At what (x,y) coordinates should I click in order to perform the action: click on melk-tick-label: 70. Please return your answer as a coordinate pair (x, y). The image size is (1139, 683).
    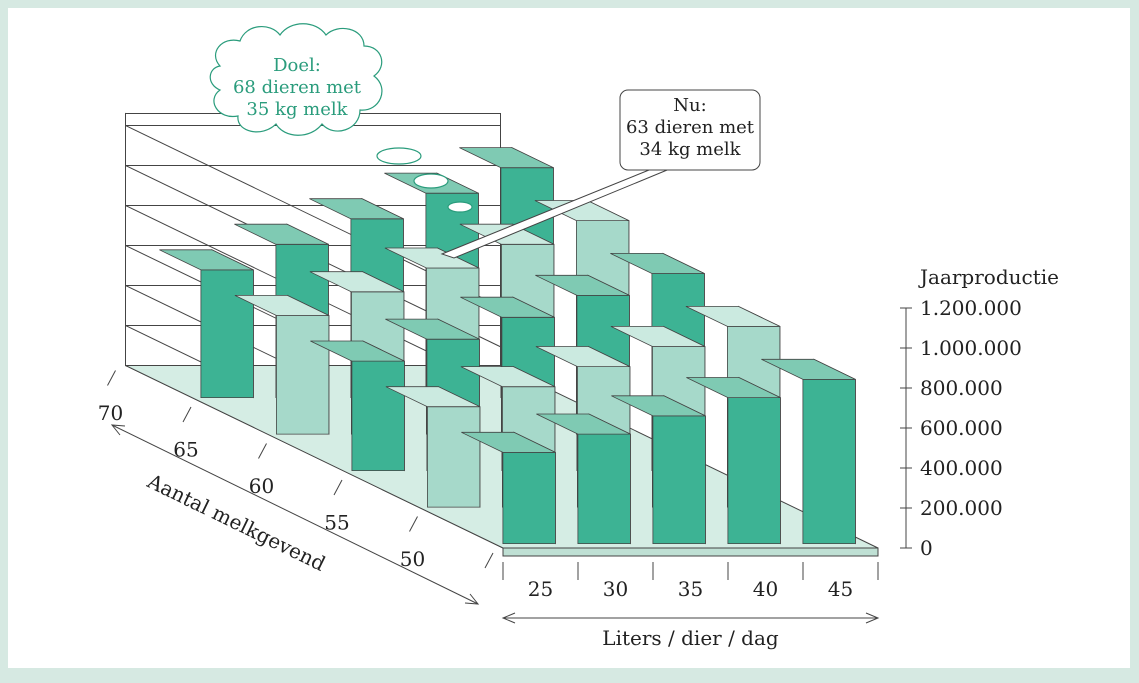
    Looking at the image, I should click on (110, 413).